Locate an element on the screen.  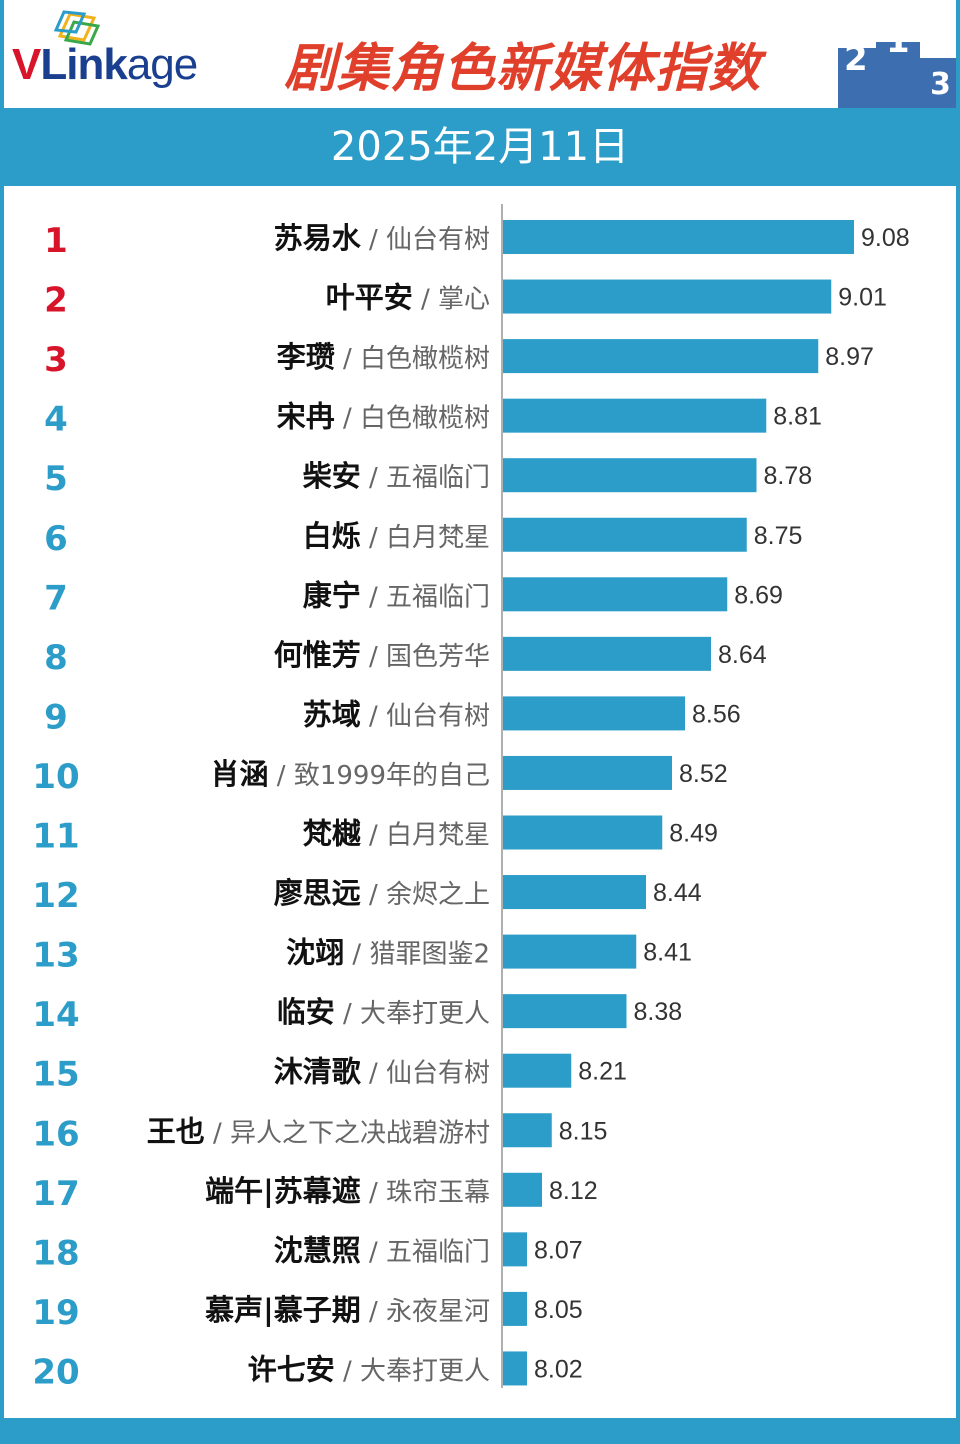
value-label-9: 8.56 is located at coordinates (716, 714).